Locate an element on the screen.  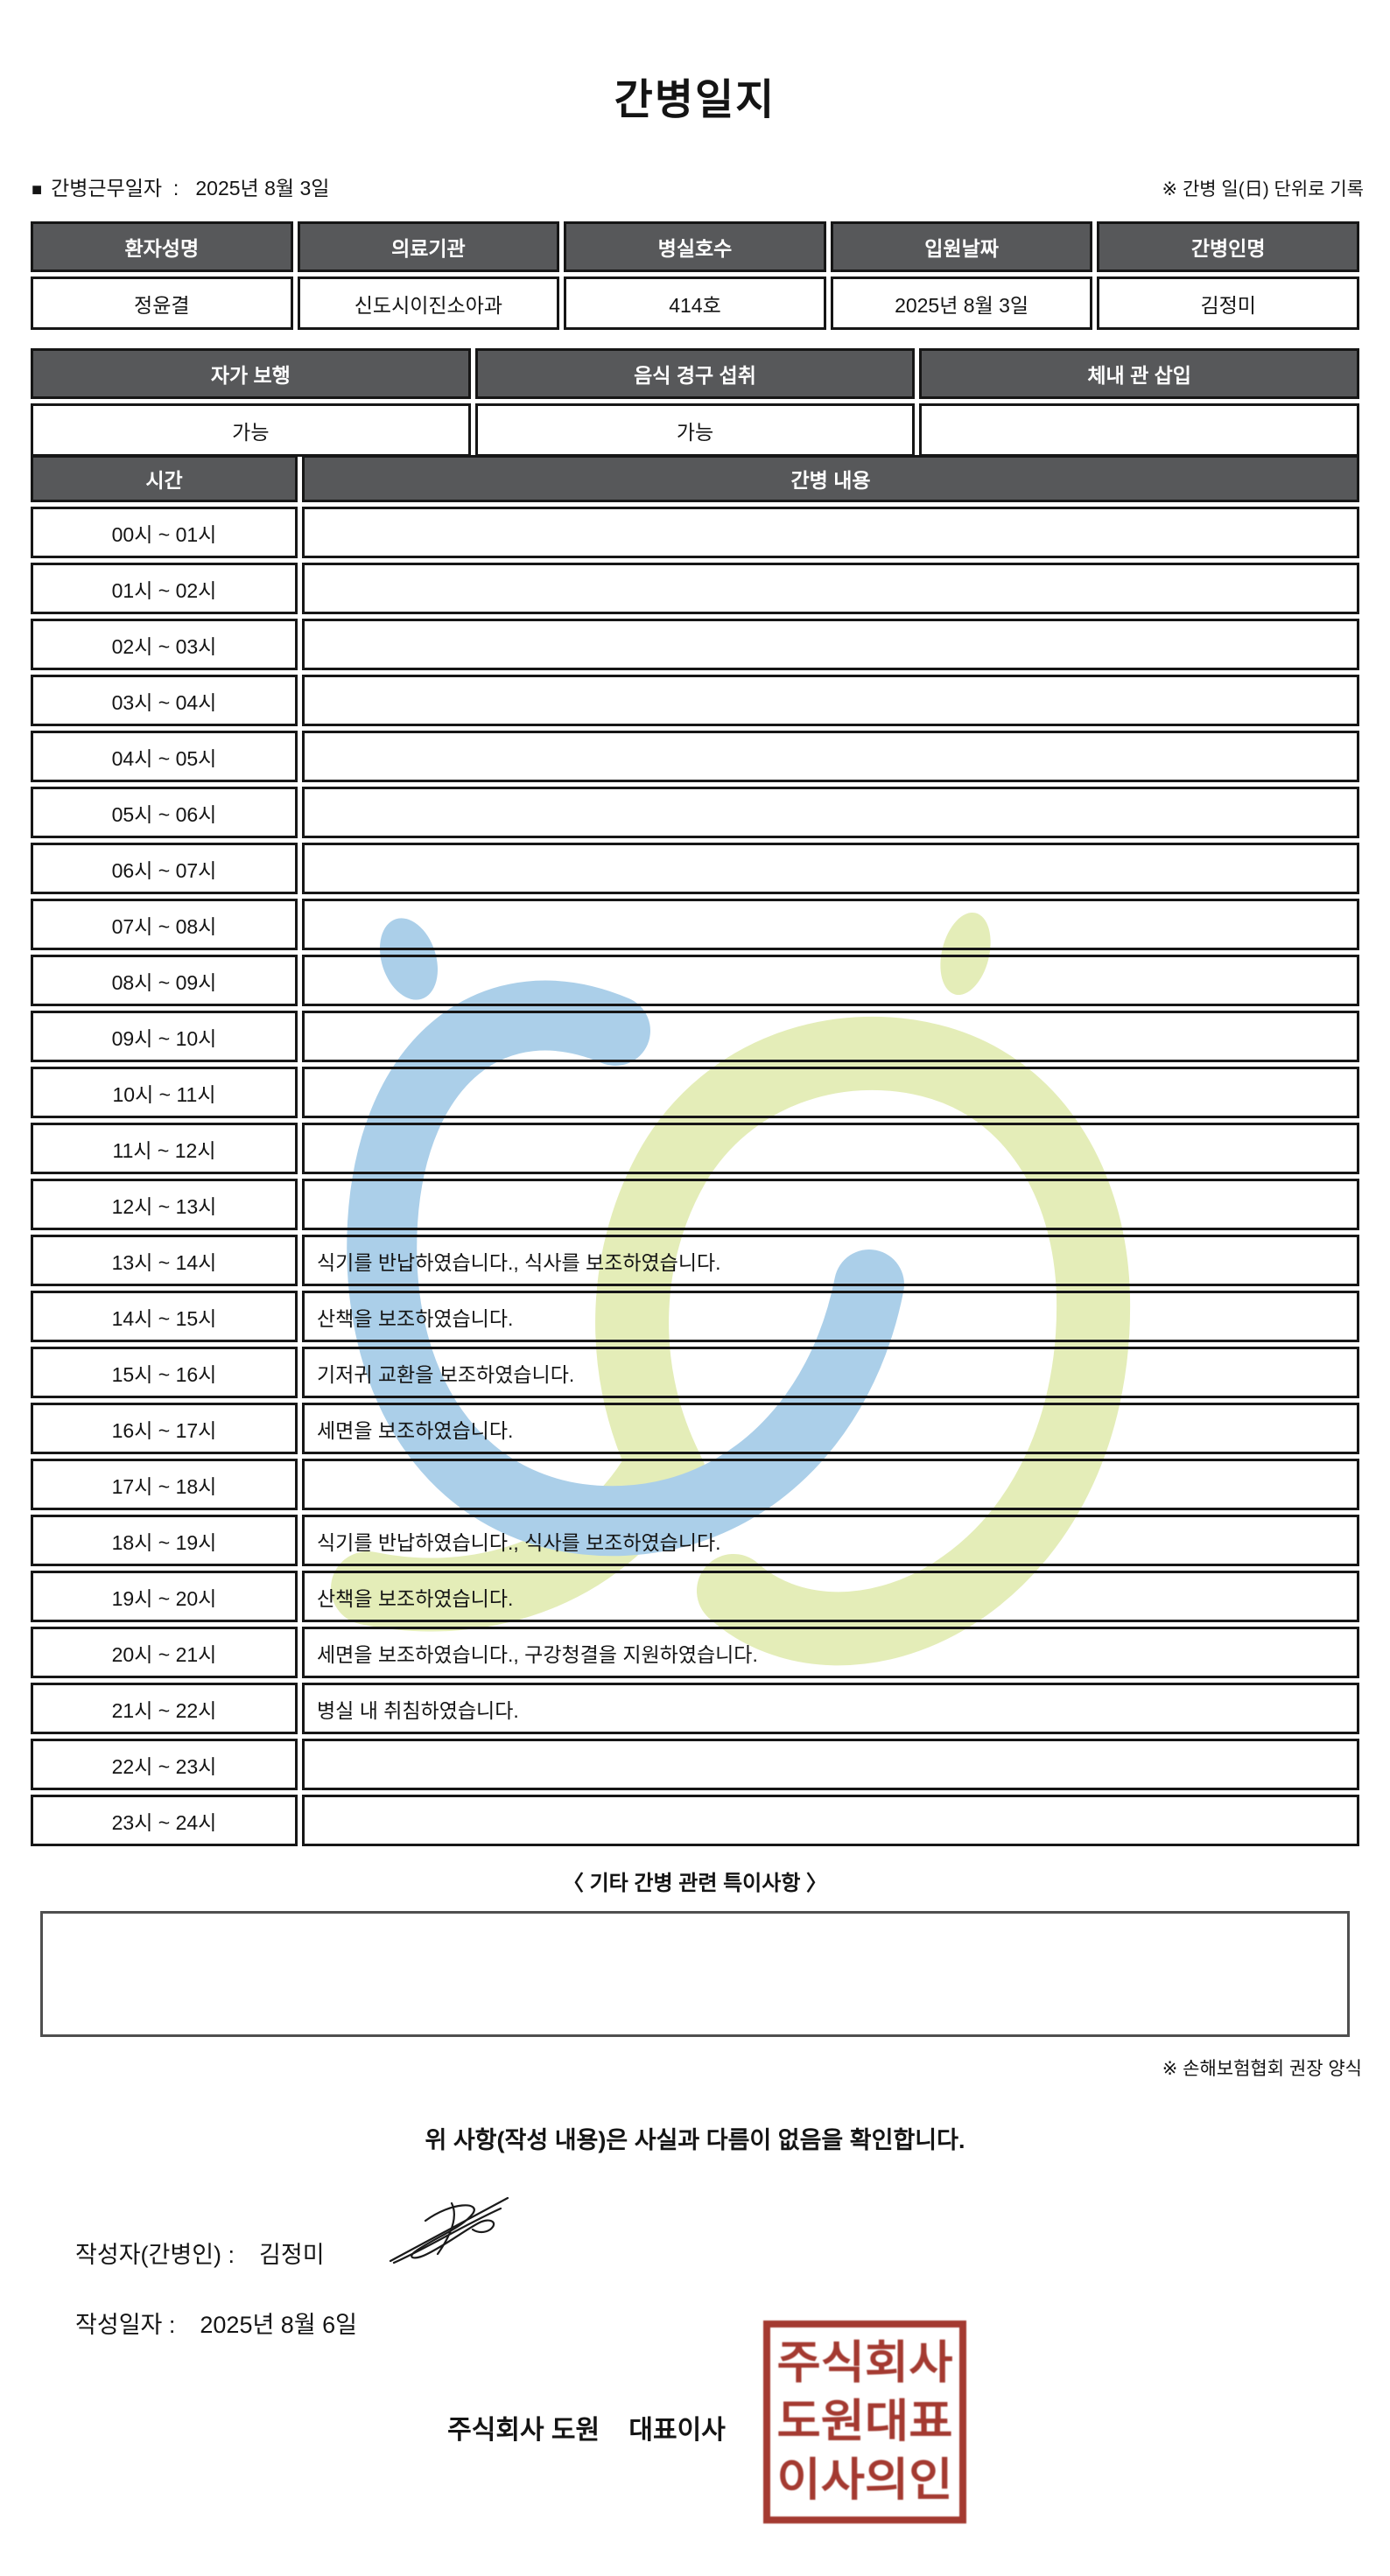
care-log-row: 16시 ~ 17시 세면을 보조하였습니다. is located at coordinates (695, 1428).